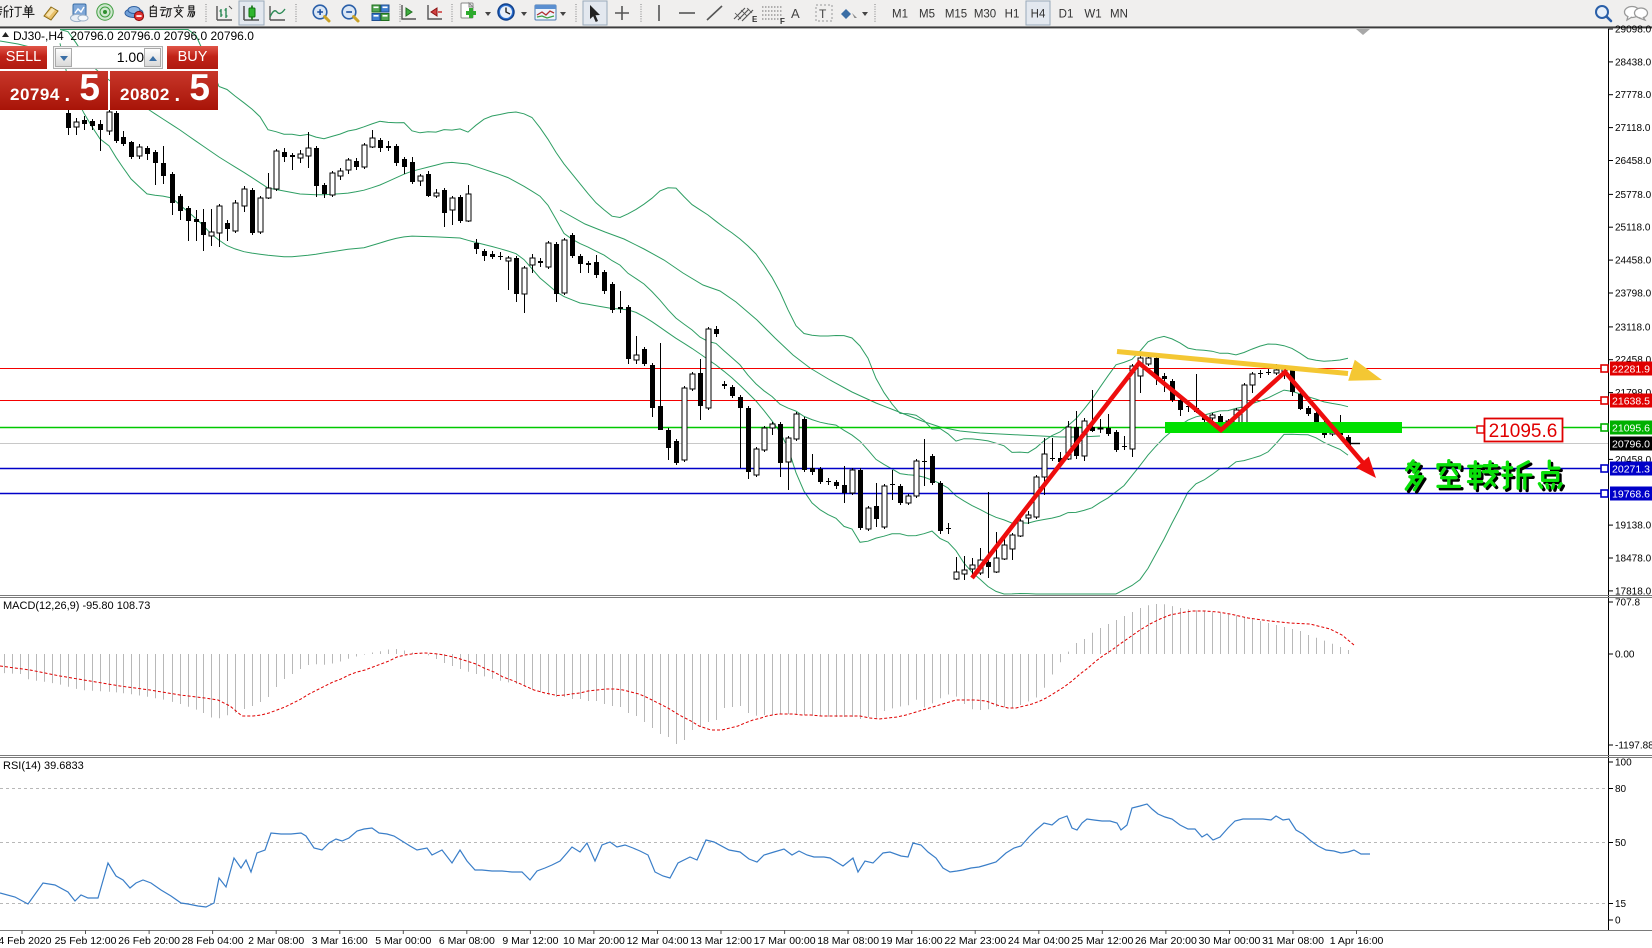 The image size is (1652, 948). I want to click on svg-text: 50, so click(1621, 843).